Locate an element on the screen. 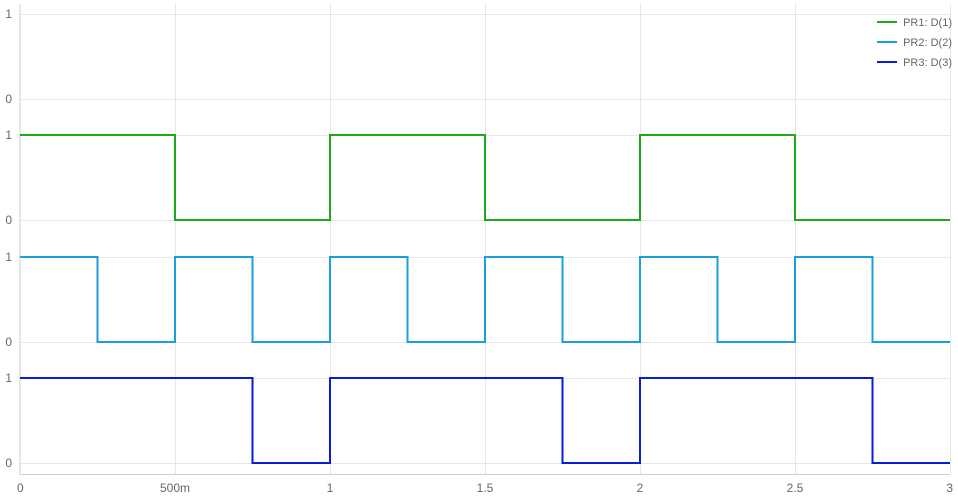  x-tick-label: 2.5 is located at coordinates (795, 488).